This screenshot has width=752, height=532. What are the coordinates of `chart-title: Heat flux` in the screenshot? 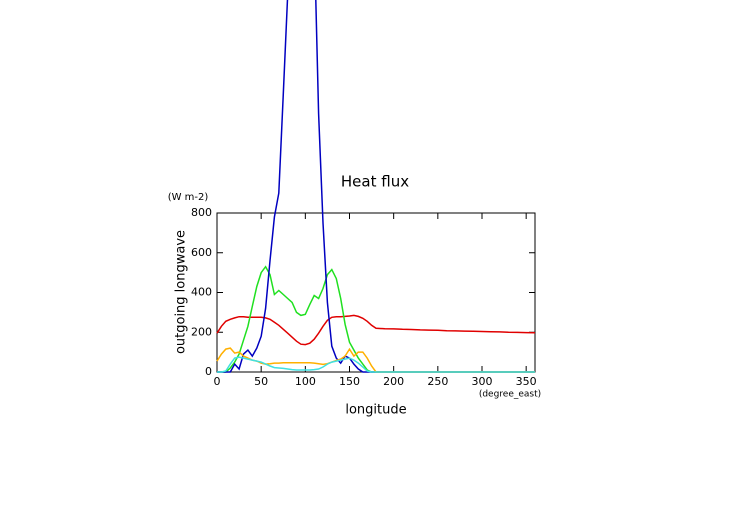 It's located at (375, 182).